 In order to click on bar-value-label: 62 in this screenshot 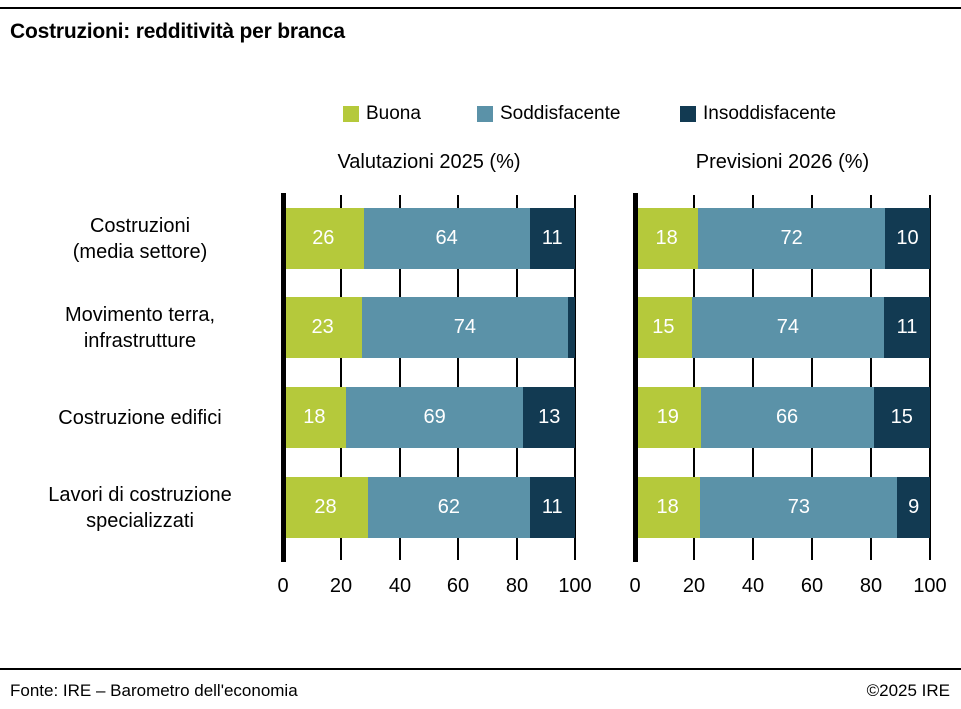, I will do `click(448, 507)`.